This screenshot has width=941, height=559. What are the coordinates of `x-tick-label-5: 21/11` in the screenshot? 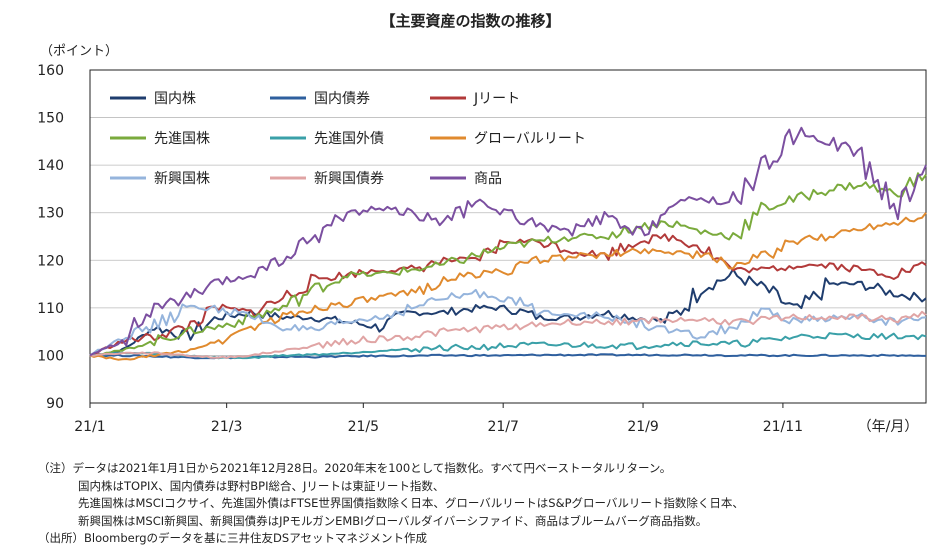 It's located at (783, 427).